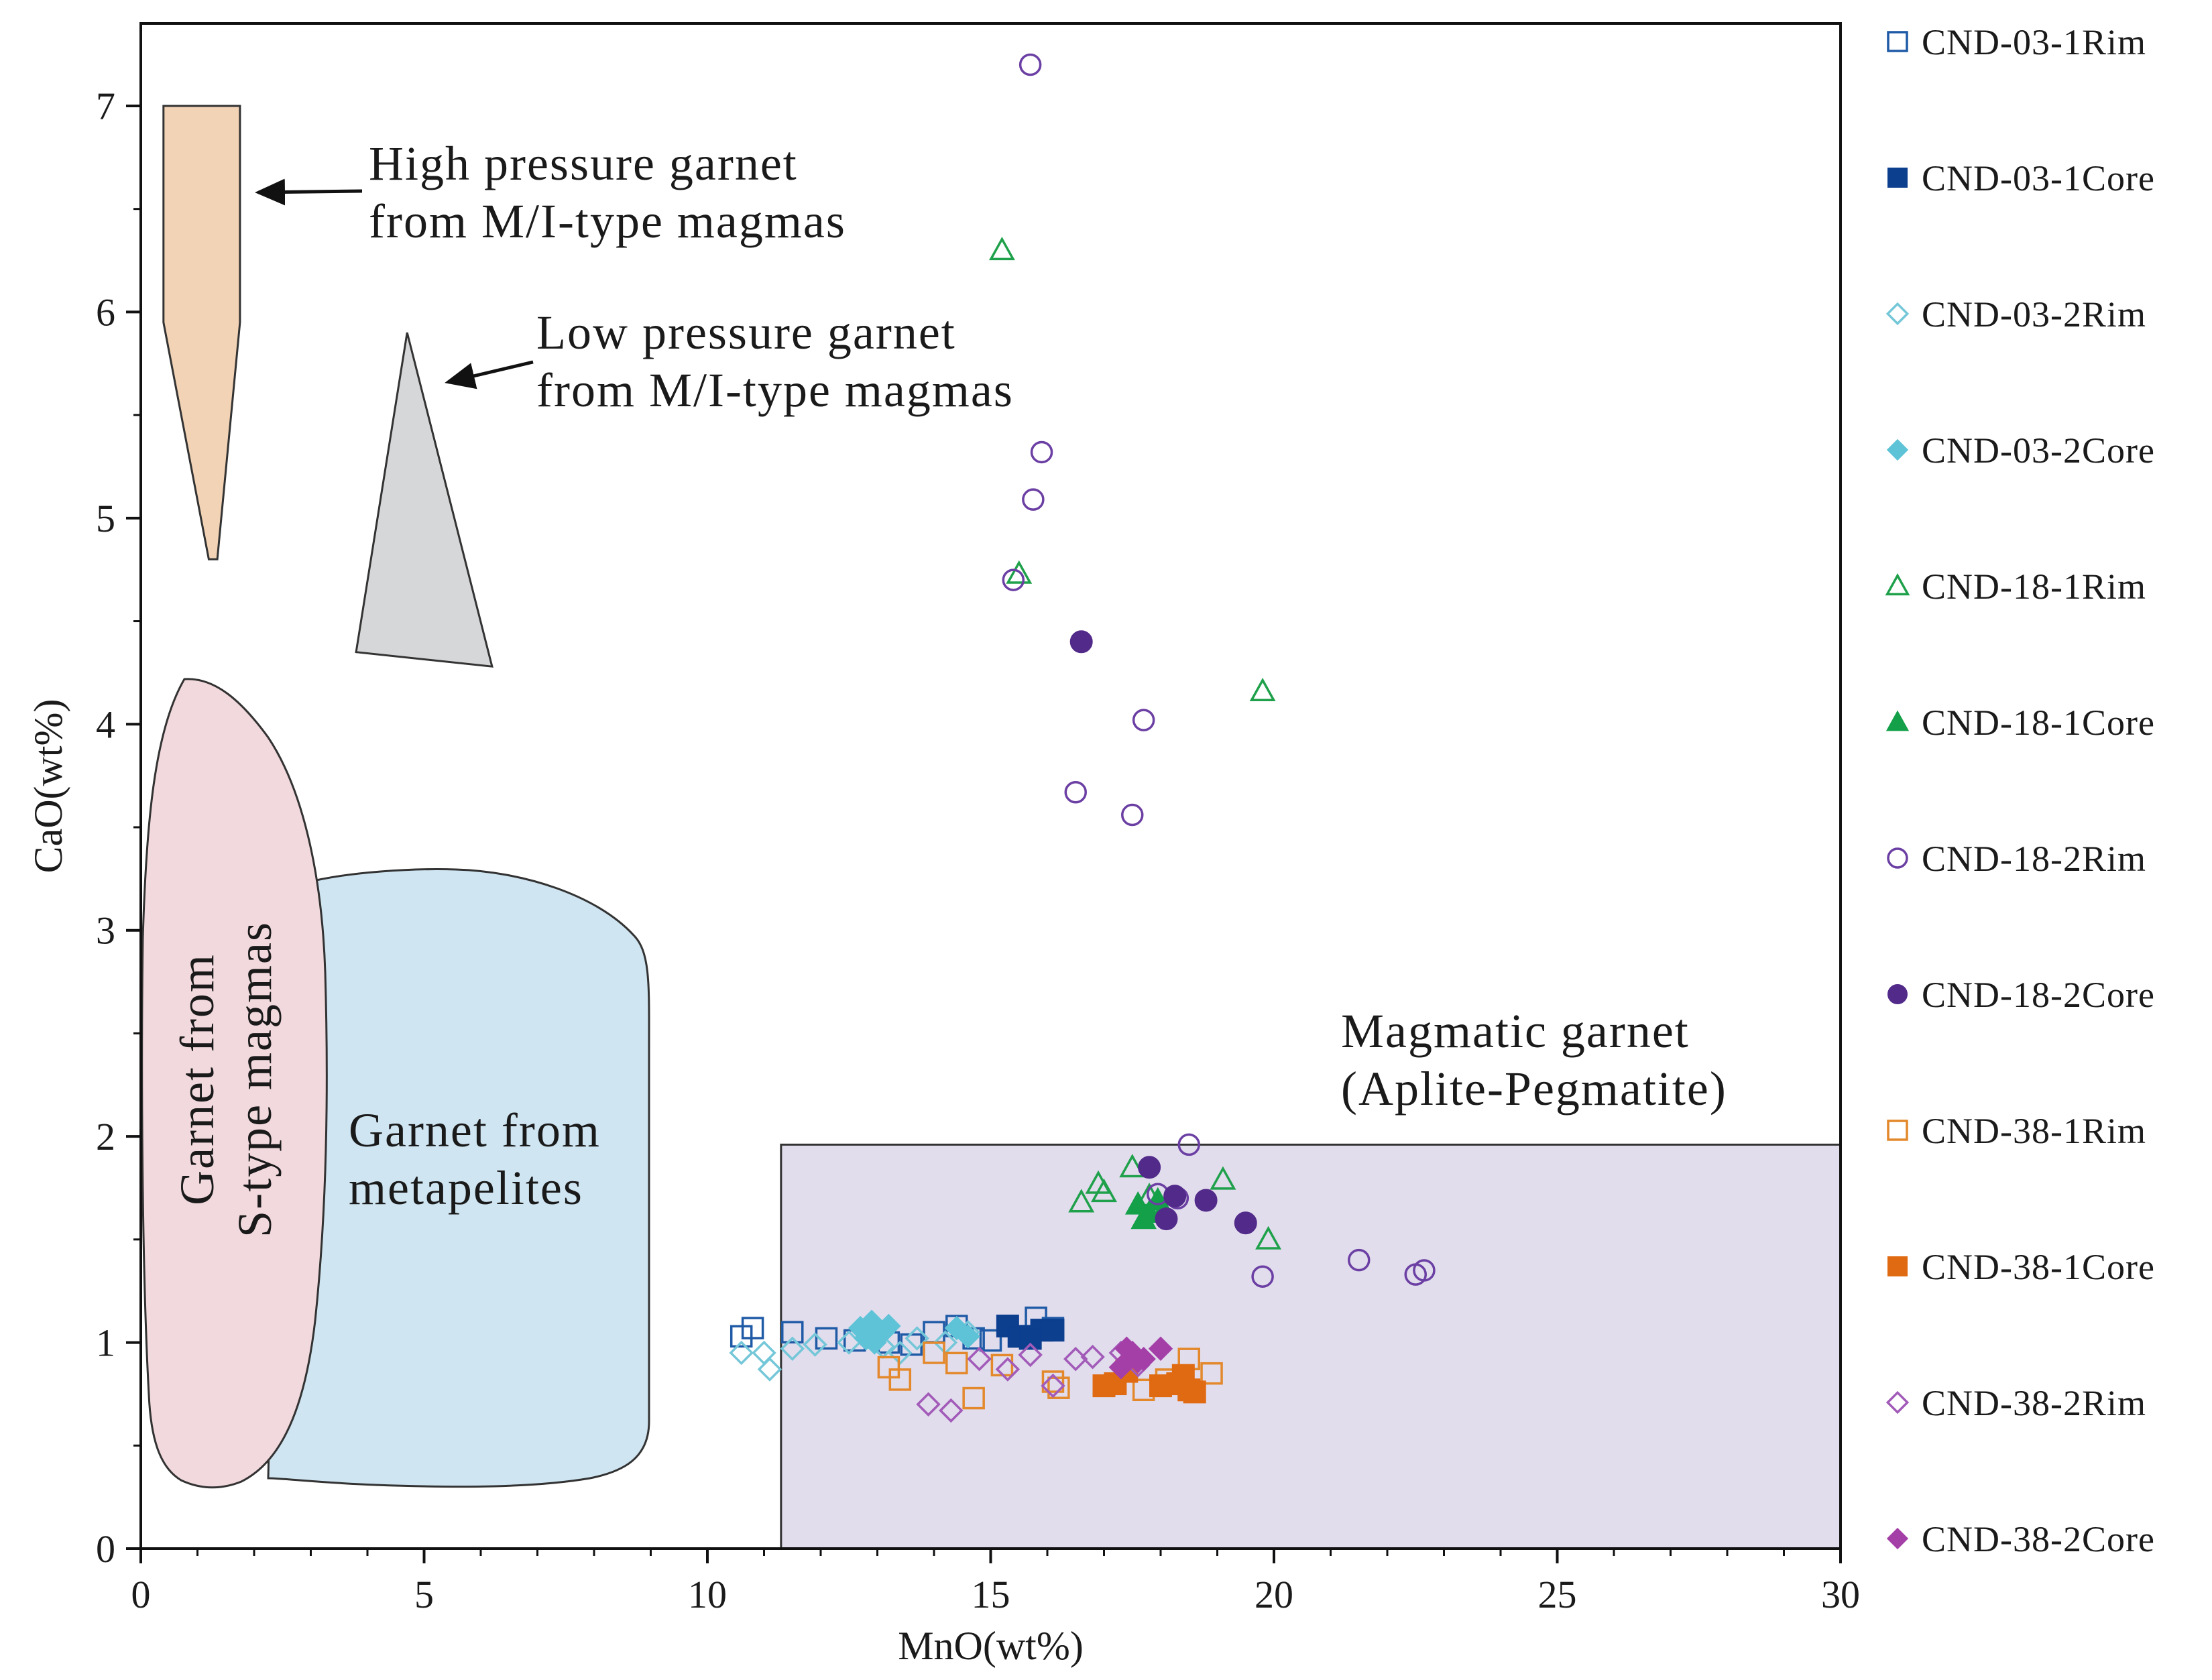  Describe the element at coordinates (201, 332) in the screenshot. I see `region-high-pressure` at that location.